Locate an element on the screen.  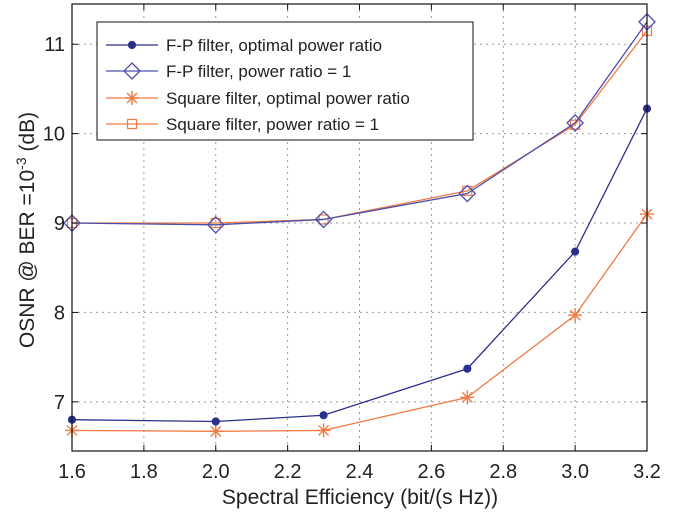
legend-entry: F-P filter, optimal power ratio is located at coordinates (244, 45).